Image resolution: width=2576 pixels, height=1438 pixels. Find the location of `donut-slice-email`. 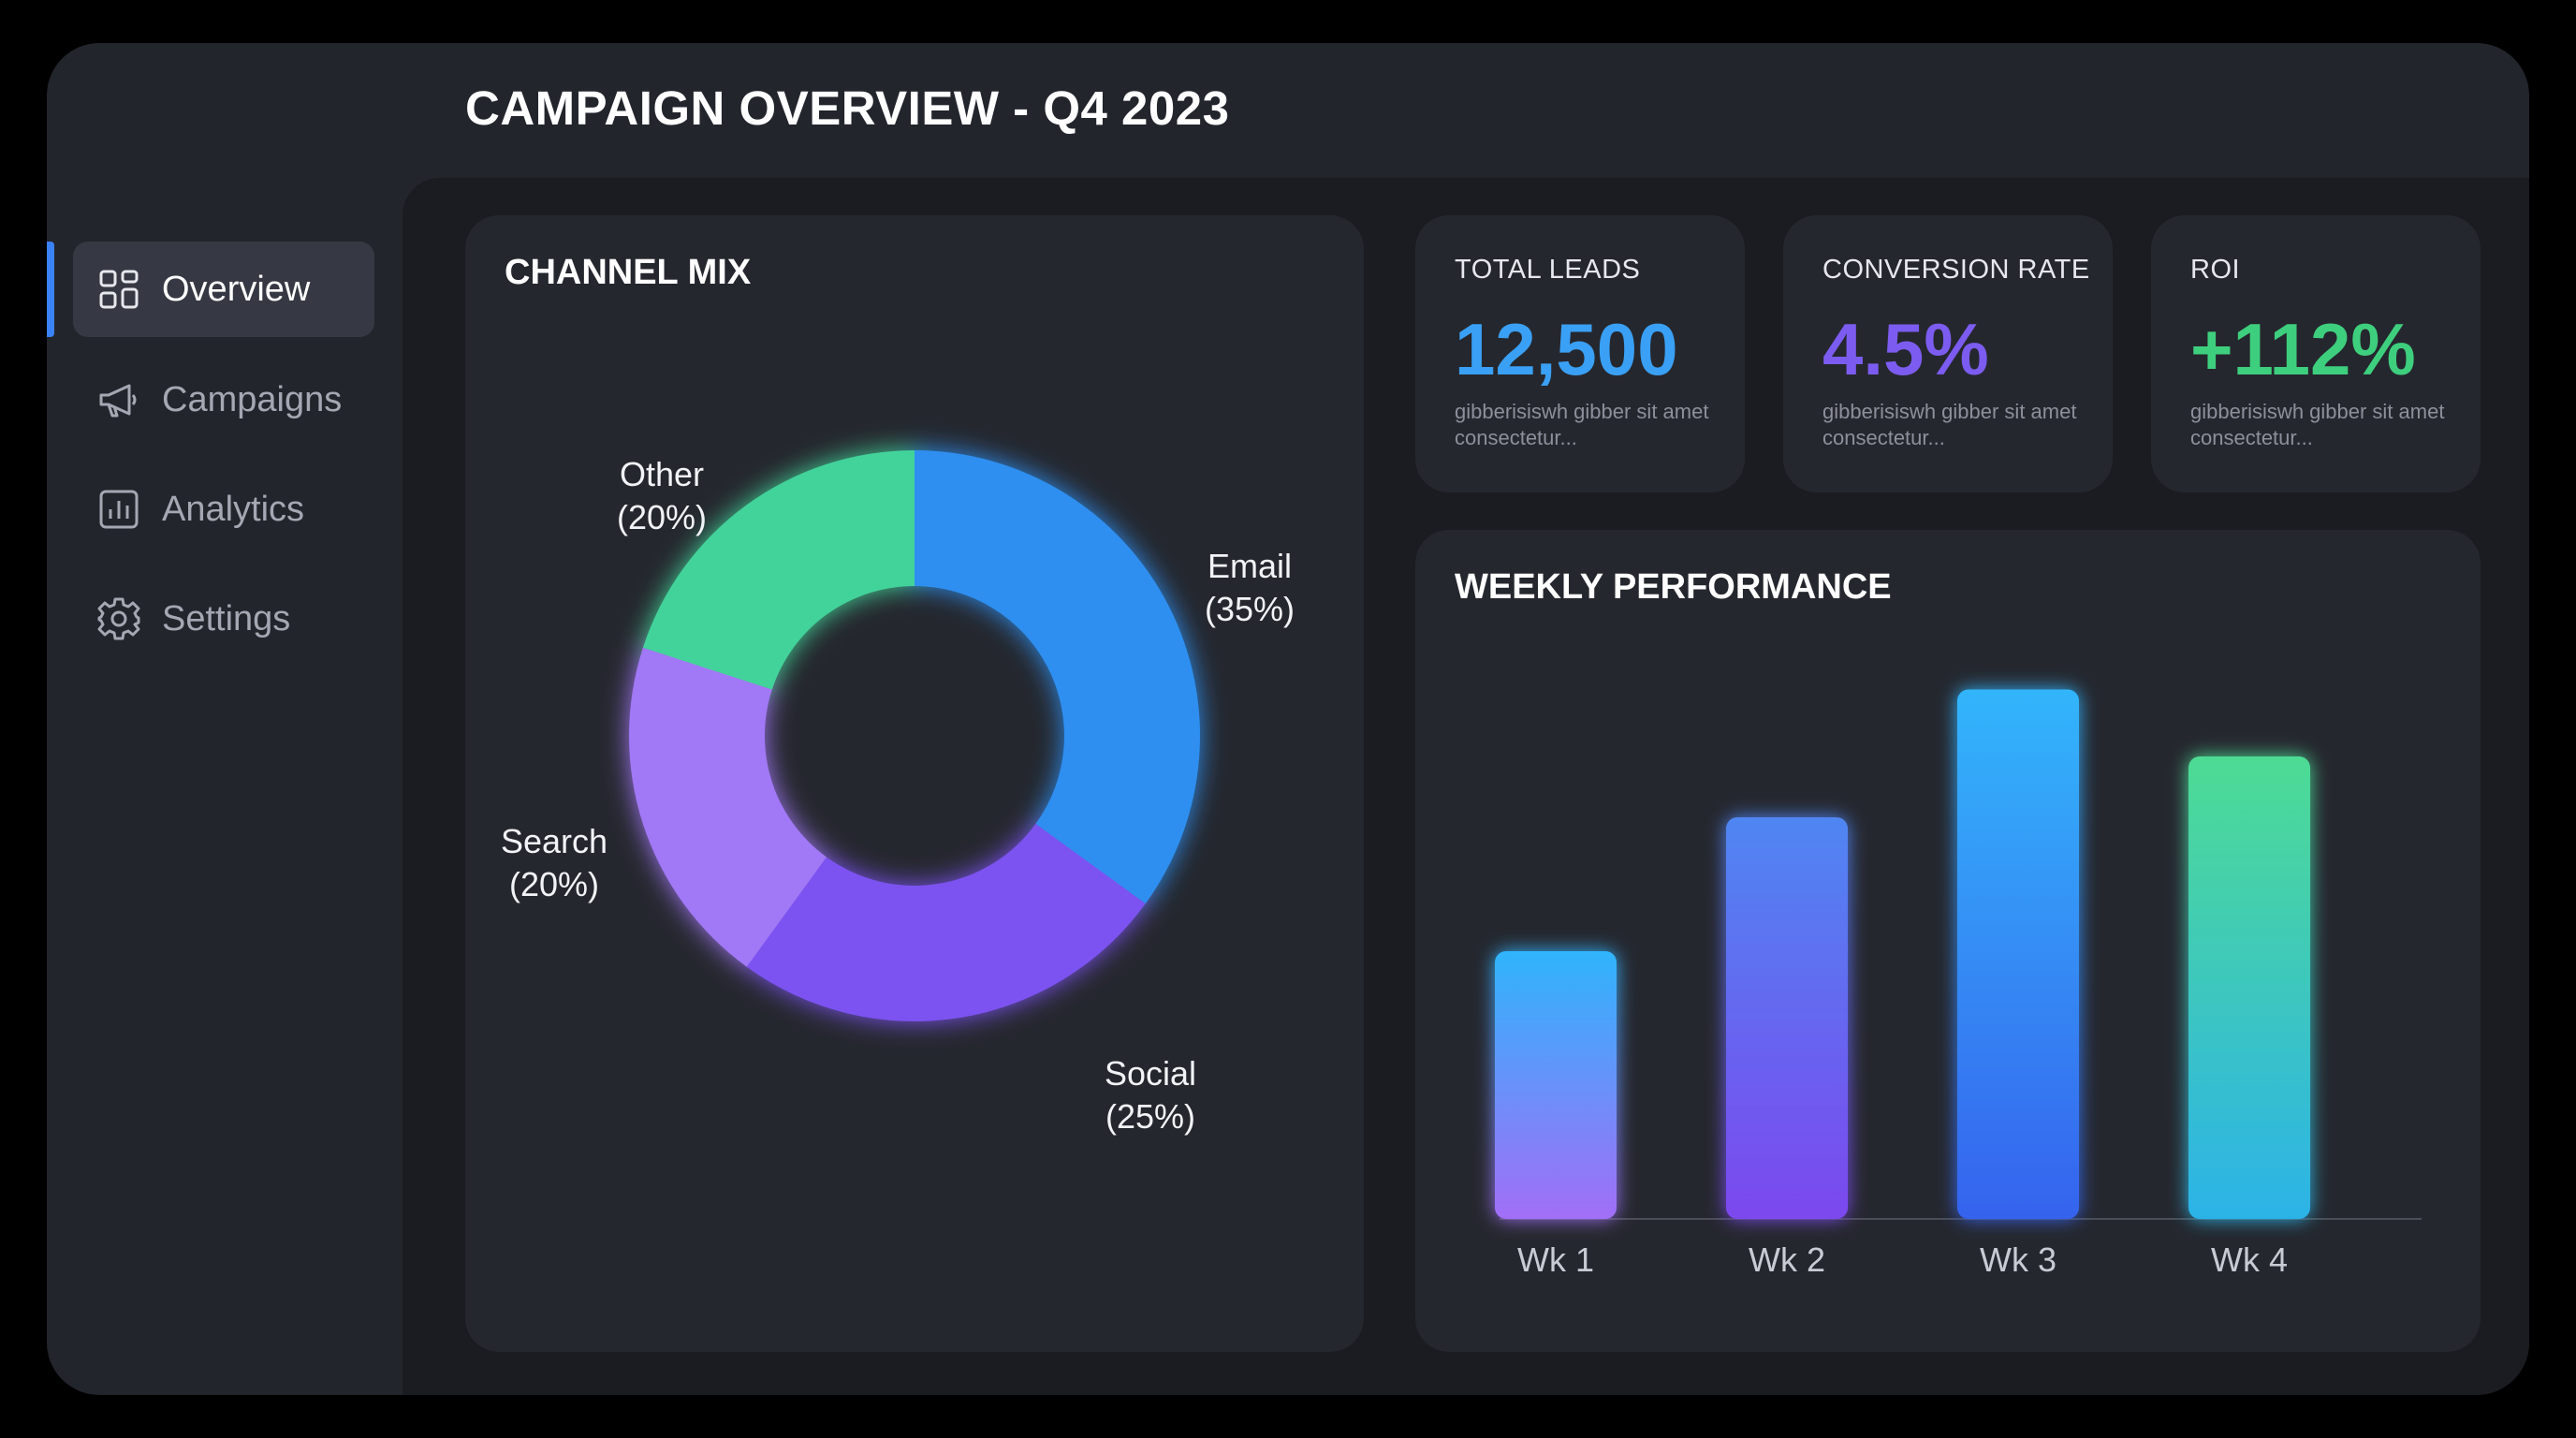

donut-slice-email is located at coordinates (1057, 677).